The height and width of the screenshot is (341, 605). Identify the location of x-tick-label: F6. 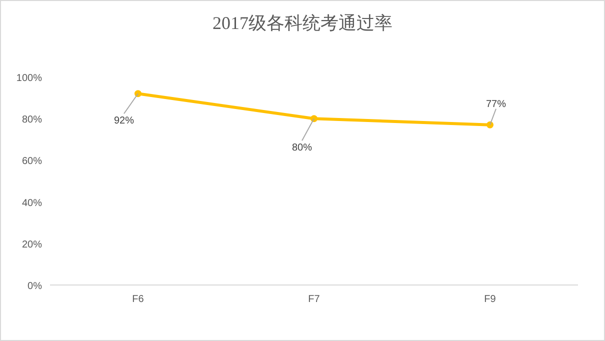
(138, 299).